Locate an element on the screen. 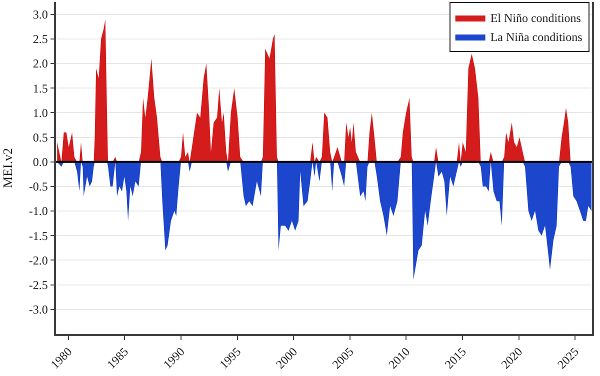 This screenshot has height=376, width=600. y-tick-label: 2.0 is located at coordinates (40, 63).